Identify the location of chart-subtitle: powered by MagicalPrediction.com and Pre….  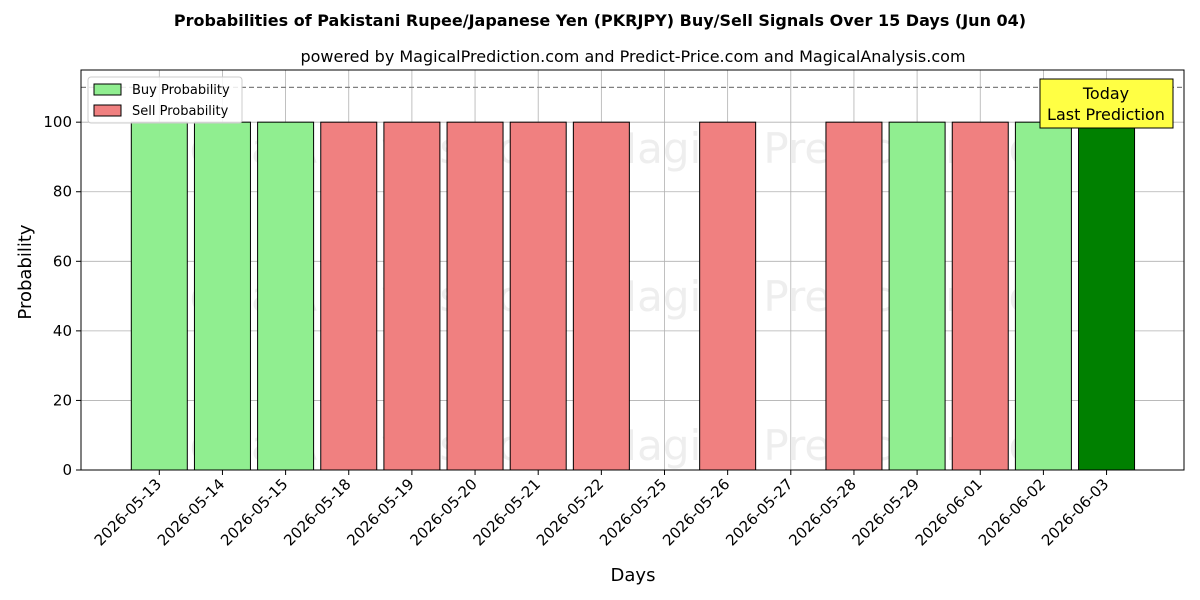
(632, 56).